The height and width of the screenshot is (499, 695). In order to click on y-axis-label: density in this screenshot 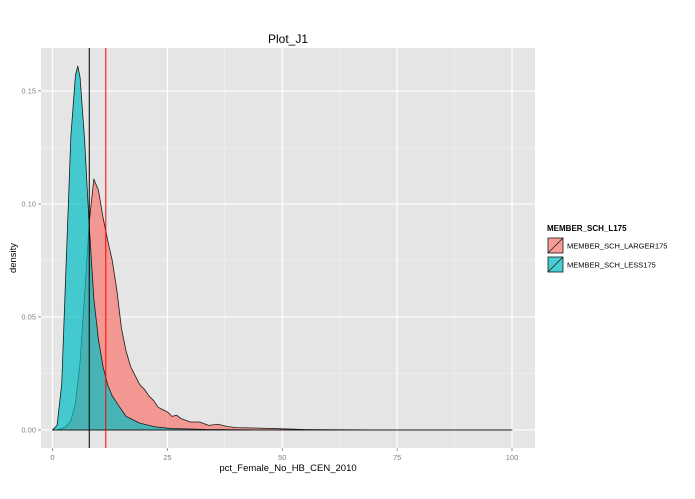, I will do `click(13, 258)`.